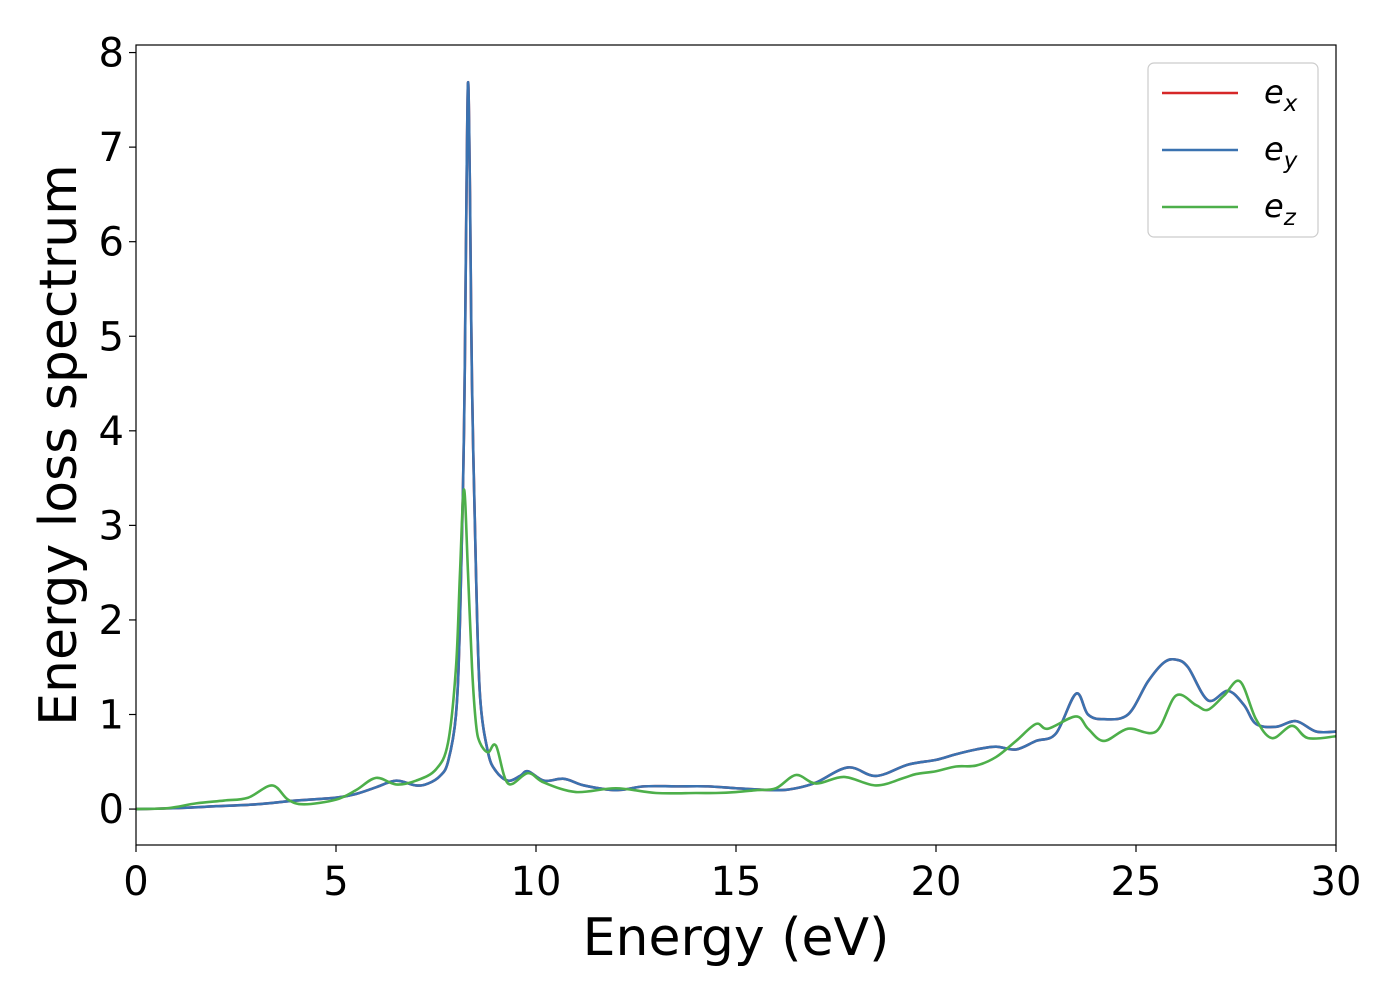 The height and width of the screenshot is (1000, 1400). What do you see at coordinates (111, 526) in the screenshot?
I see `y-tick-label: 3` at bounding box center [111, 526].